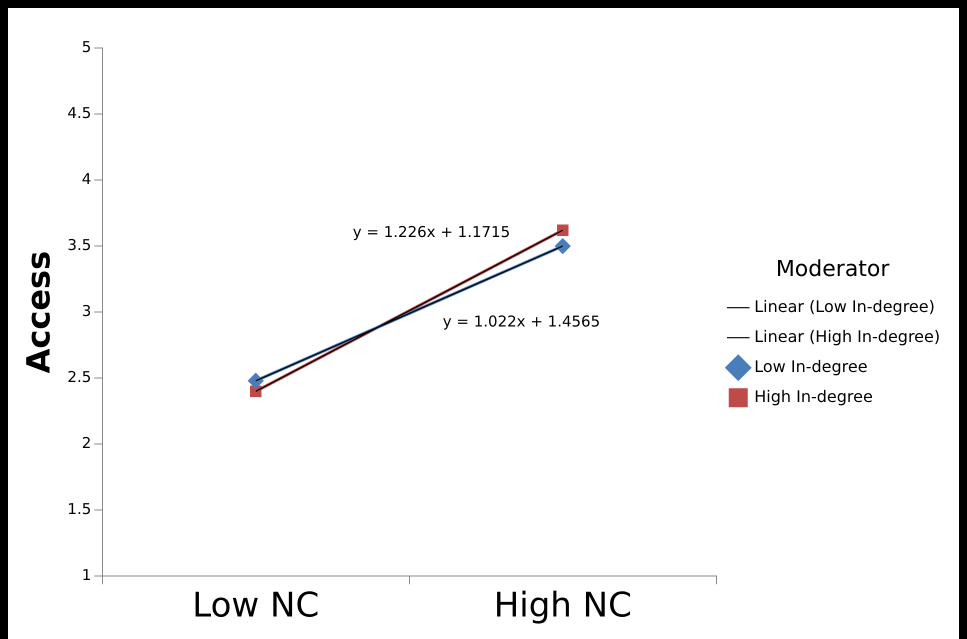 This screenshot has width=967, height=639. Describe the element at coordinates (563, 605) in the screenshot. I see `x-tick-label: High NC` at that location.